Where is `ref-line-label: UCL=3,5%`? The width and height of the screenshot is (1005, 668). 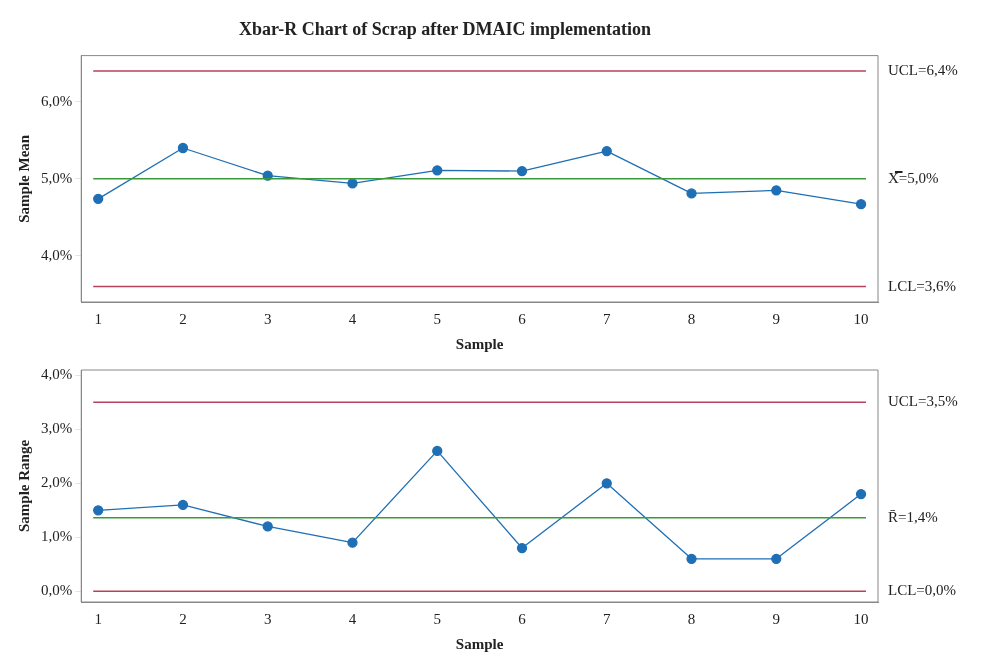
ref-line-label: UCL=3,5% is located at coordinates (923, 401).